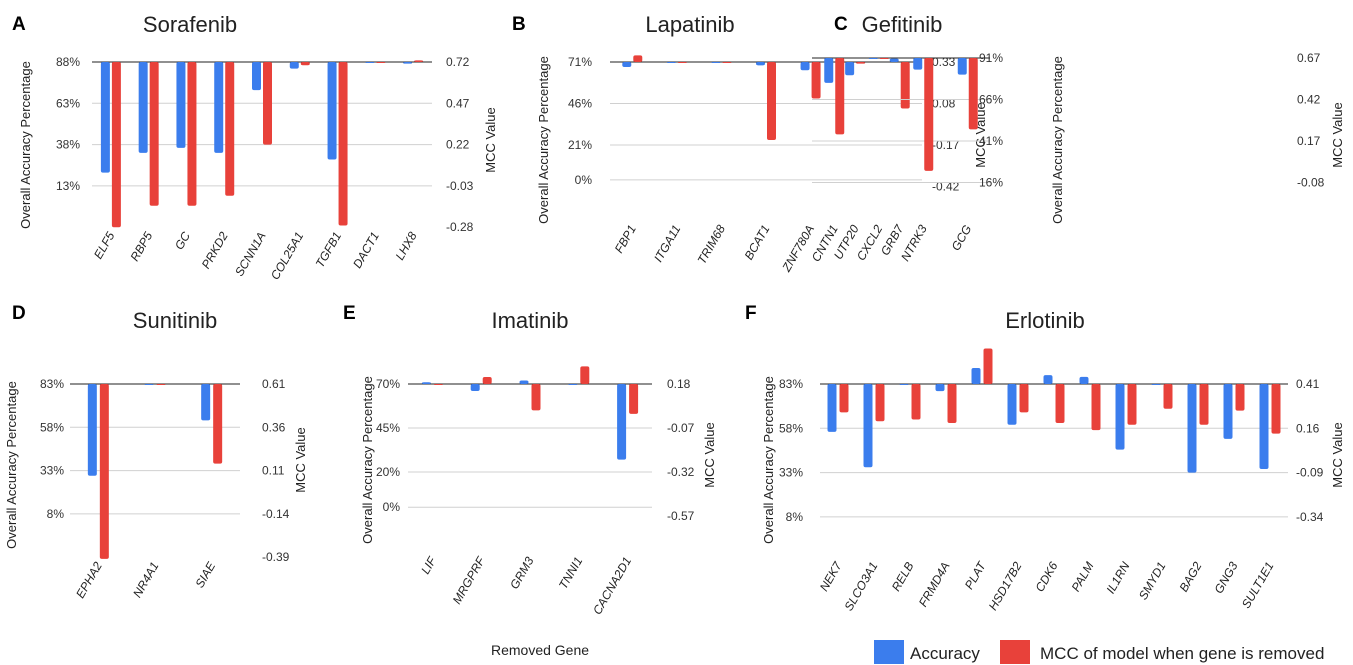 Image resolution: width=1353 pixels, height=665 pixels. I want to click on right-tick-label: -0.57, so click(681, 516).